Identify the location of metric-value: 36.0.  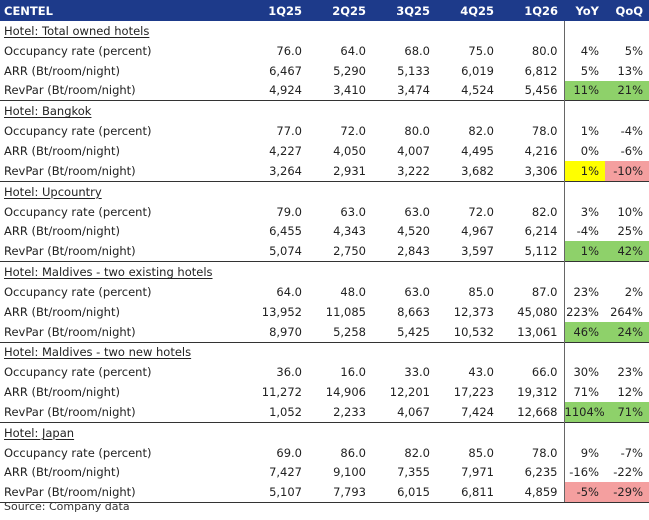
(289, 372).